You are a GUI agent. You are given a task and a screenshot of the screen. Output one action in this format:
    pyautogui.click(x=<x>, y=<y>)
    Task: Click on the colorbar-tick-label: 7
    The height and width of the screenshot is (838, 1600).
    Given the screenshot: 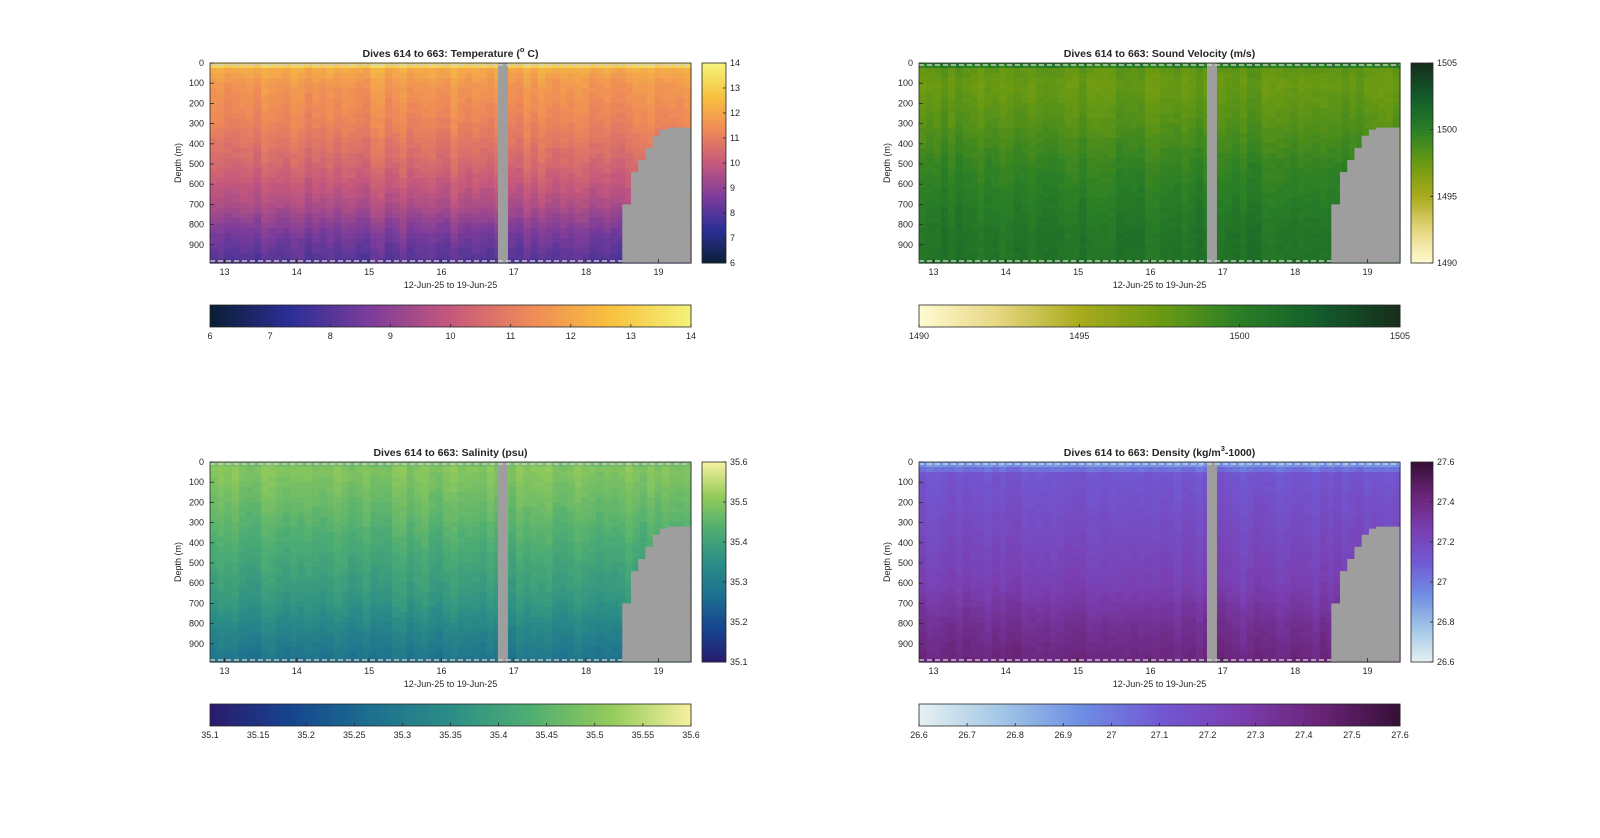 What is the action you would take?
    pyautogui.click(x=732, y=238)
    